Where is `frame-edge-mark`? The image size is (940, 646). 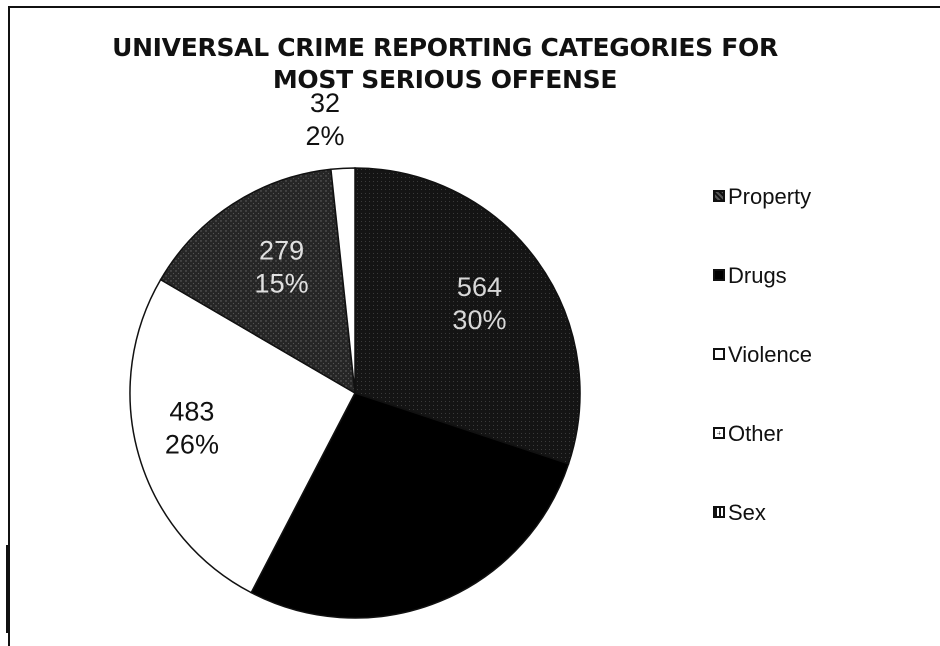
frame-edge-mark is located at coordinates (7, 589).